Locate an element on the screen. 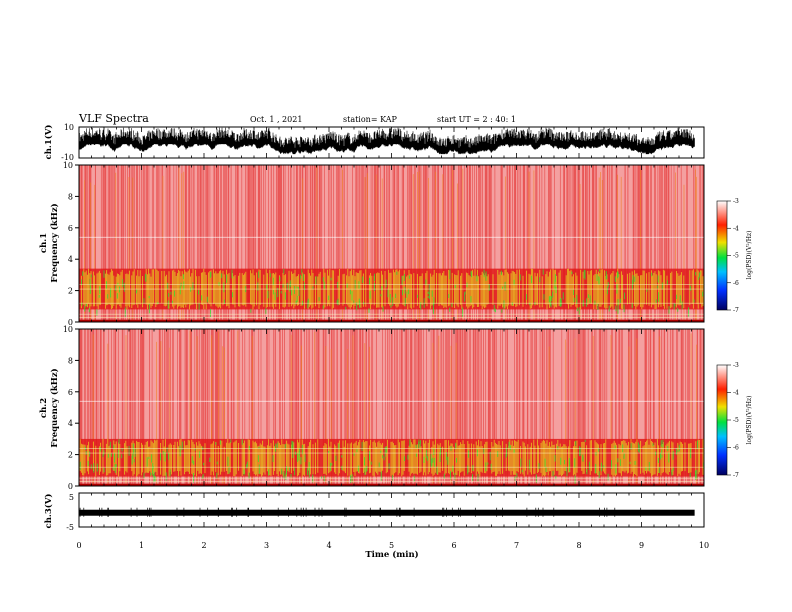 This screenshot has width=792, height=612. ch3-waveform-panel: 5 -5 ch.3(V) is located at coordinates (374, 512).